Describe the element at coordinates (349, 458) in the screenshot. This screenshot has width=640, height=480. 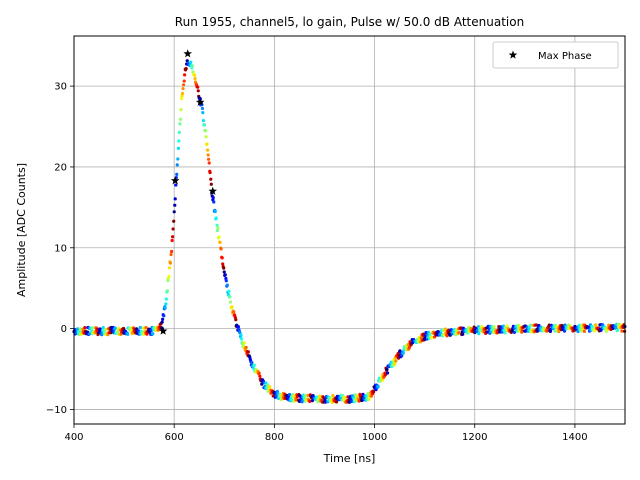
I see `x-axis-label: Time [ns]` at that location.